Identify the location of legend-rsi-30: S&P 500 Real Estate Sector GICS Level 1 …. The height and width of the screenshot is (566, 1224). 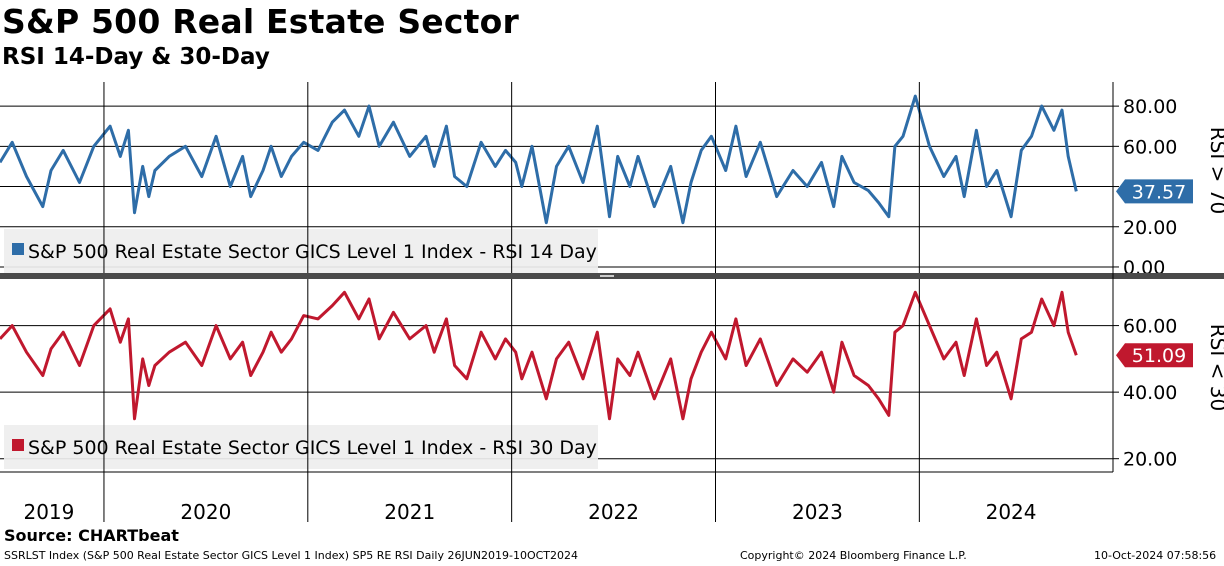
(301, 447).